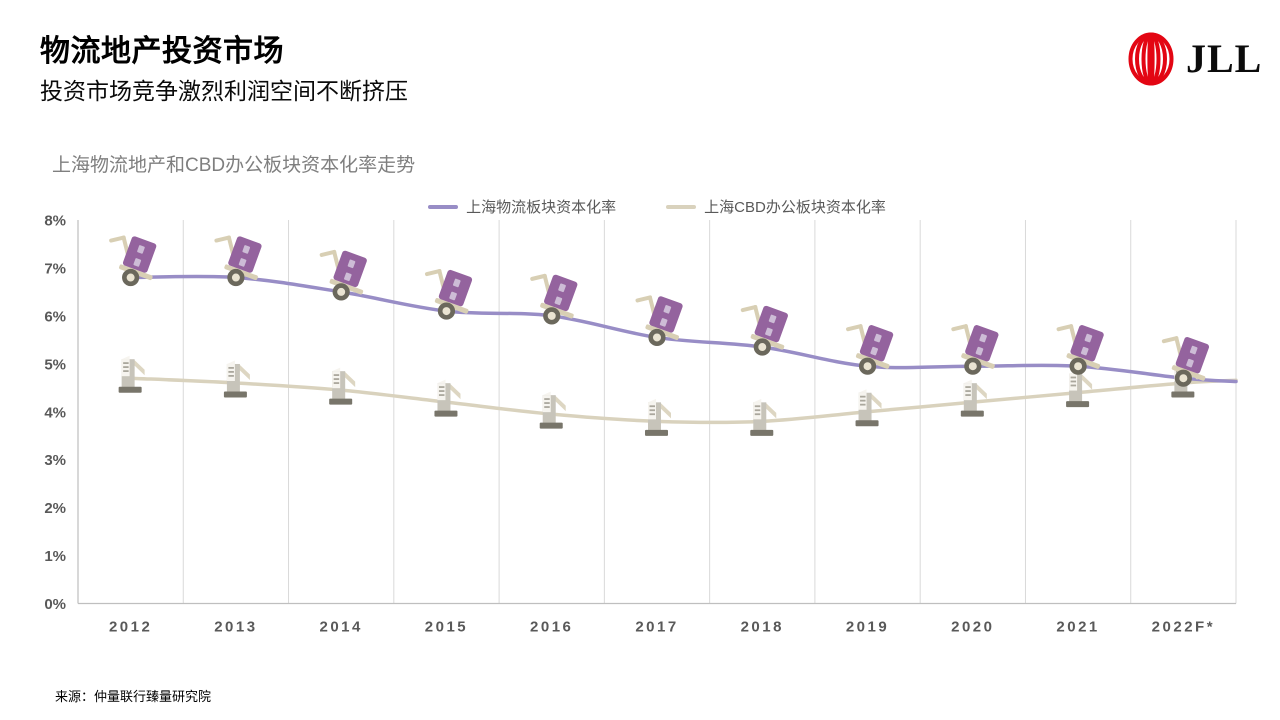 The image size is (1280, 720). I want to click on page-subtitle: 投资市场竞争激烈利润空间不断挤压, so click(224, 91).